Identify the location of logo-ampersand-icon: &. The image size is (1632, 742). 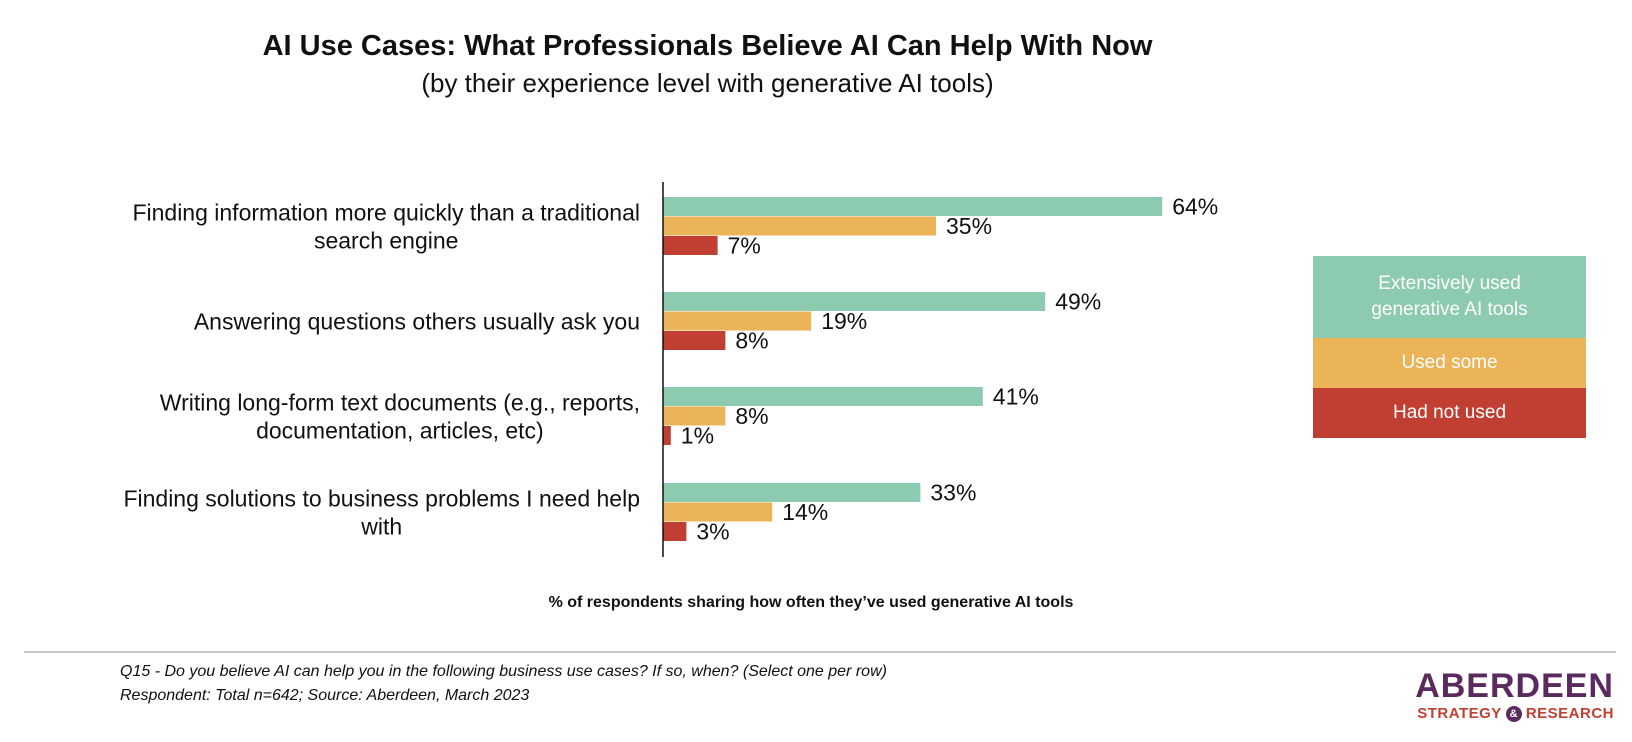
(1513, 714).